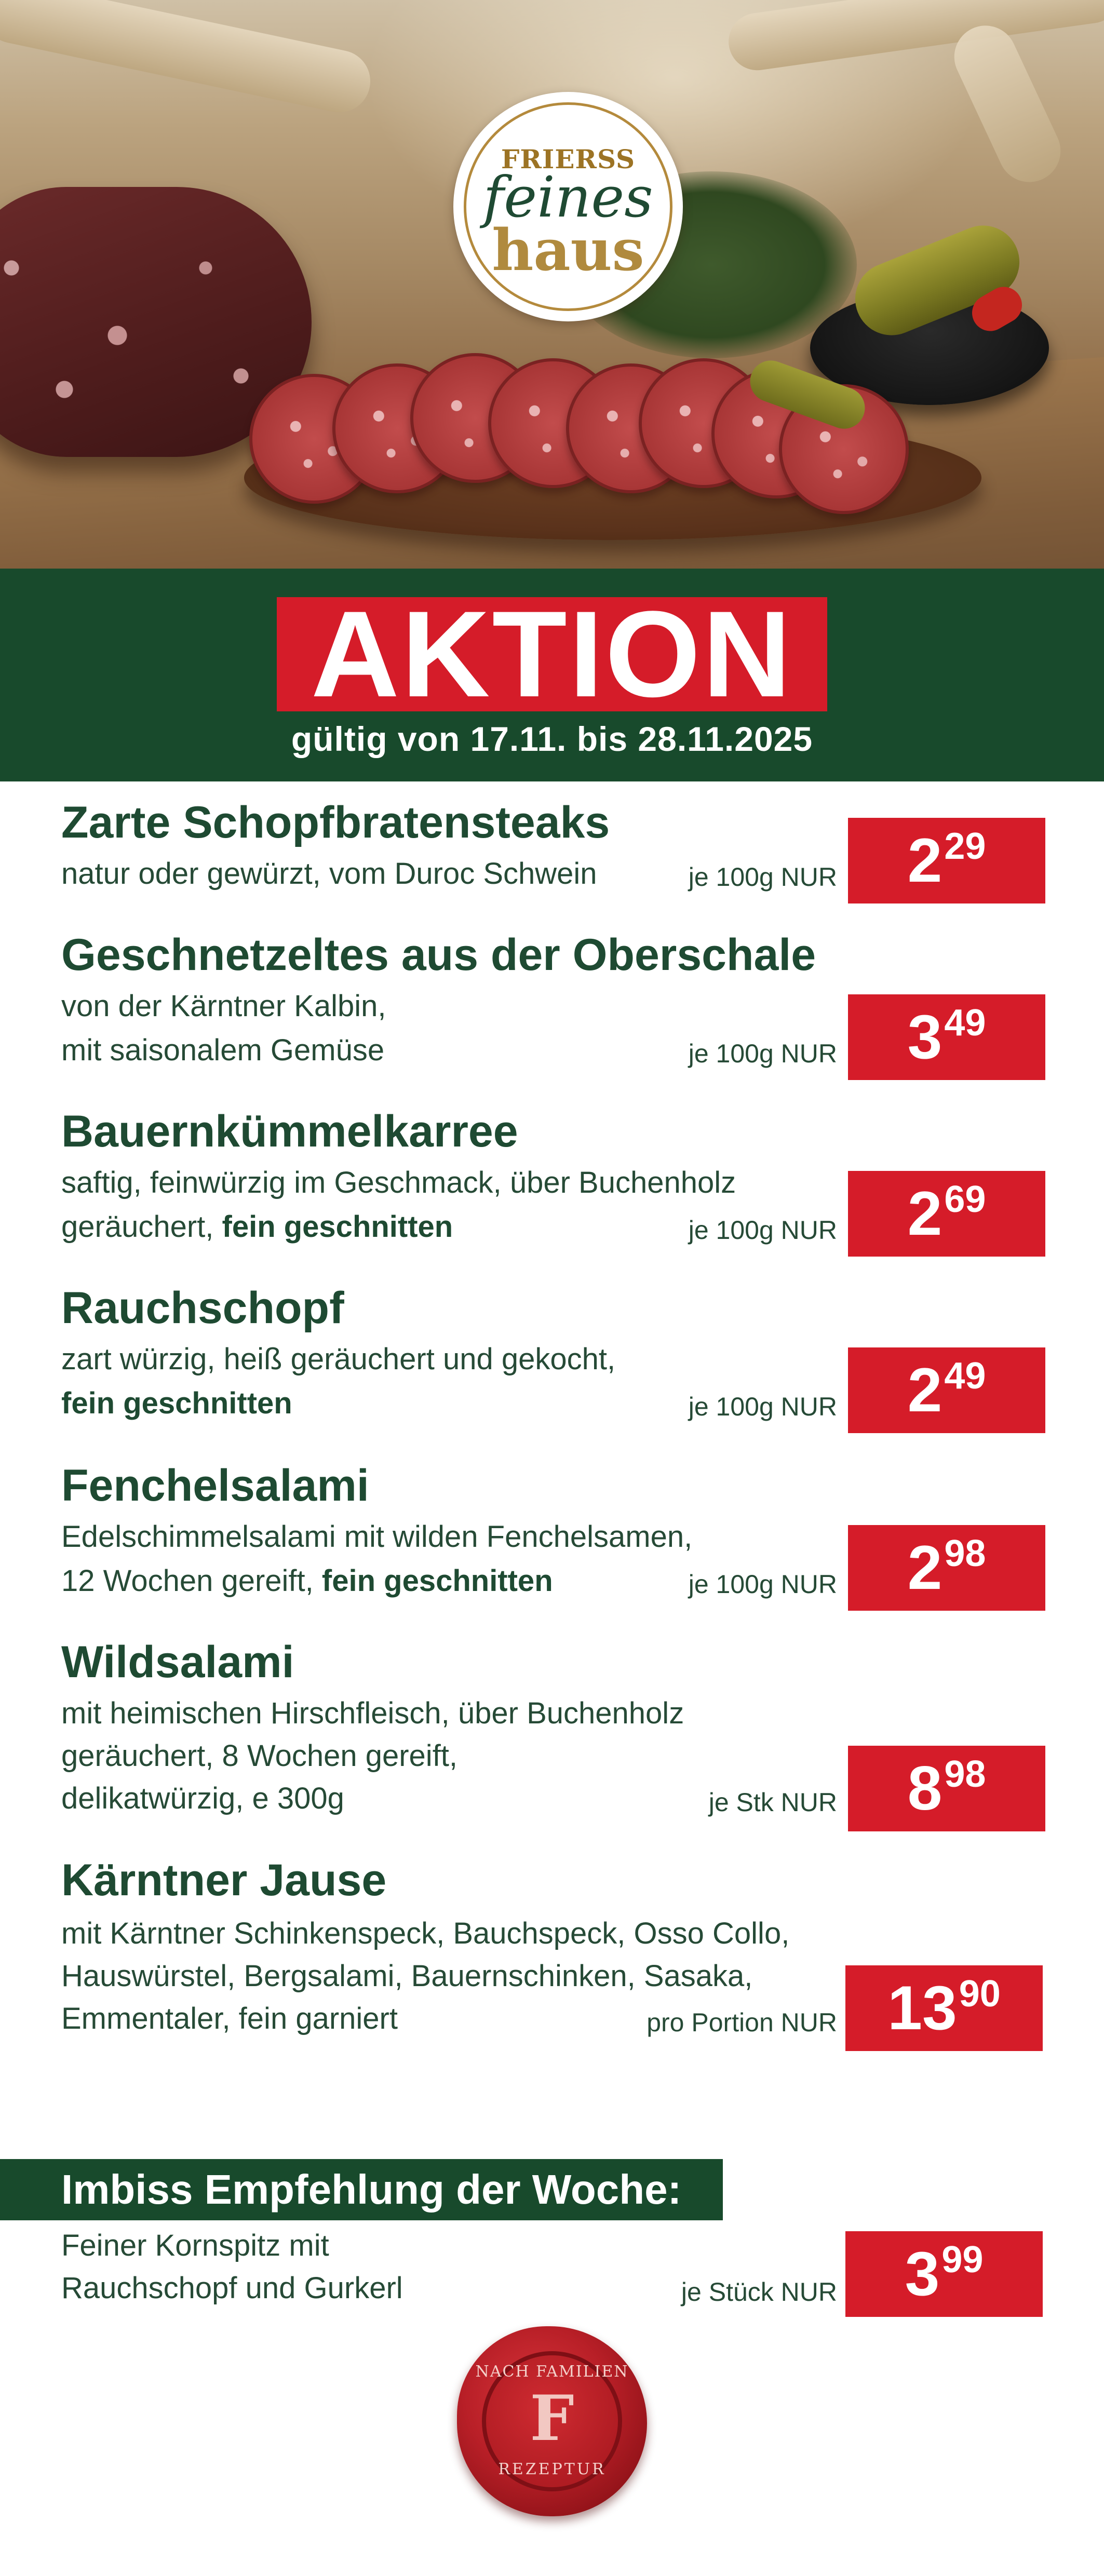  I want to click on product-title: Zarte Schopfbratensteaks, so click(335, 822).